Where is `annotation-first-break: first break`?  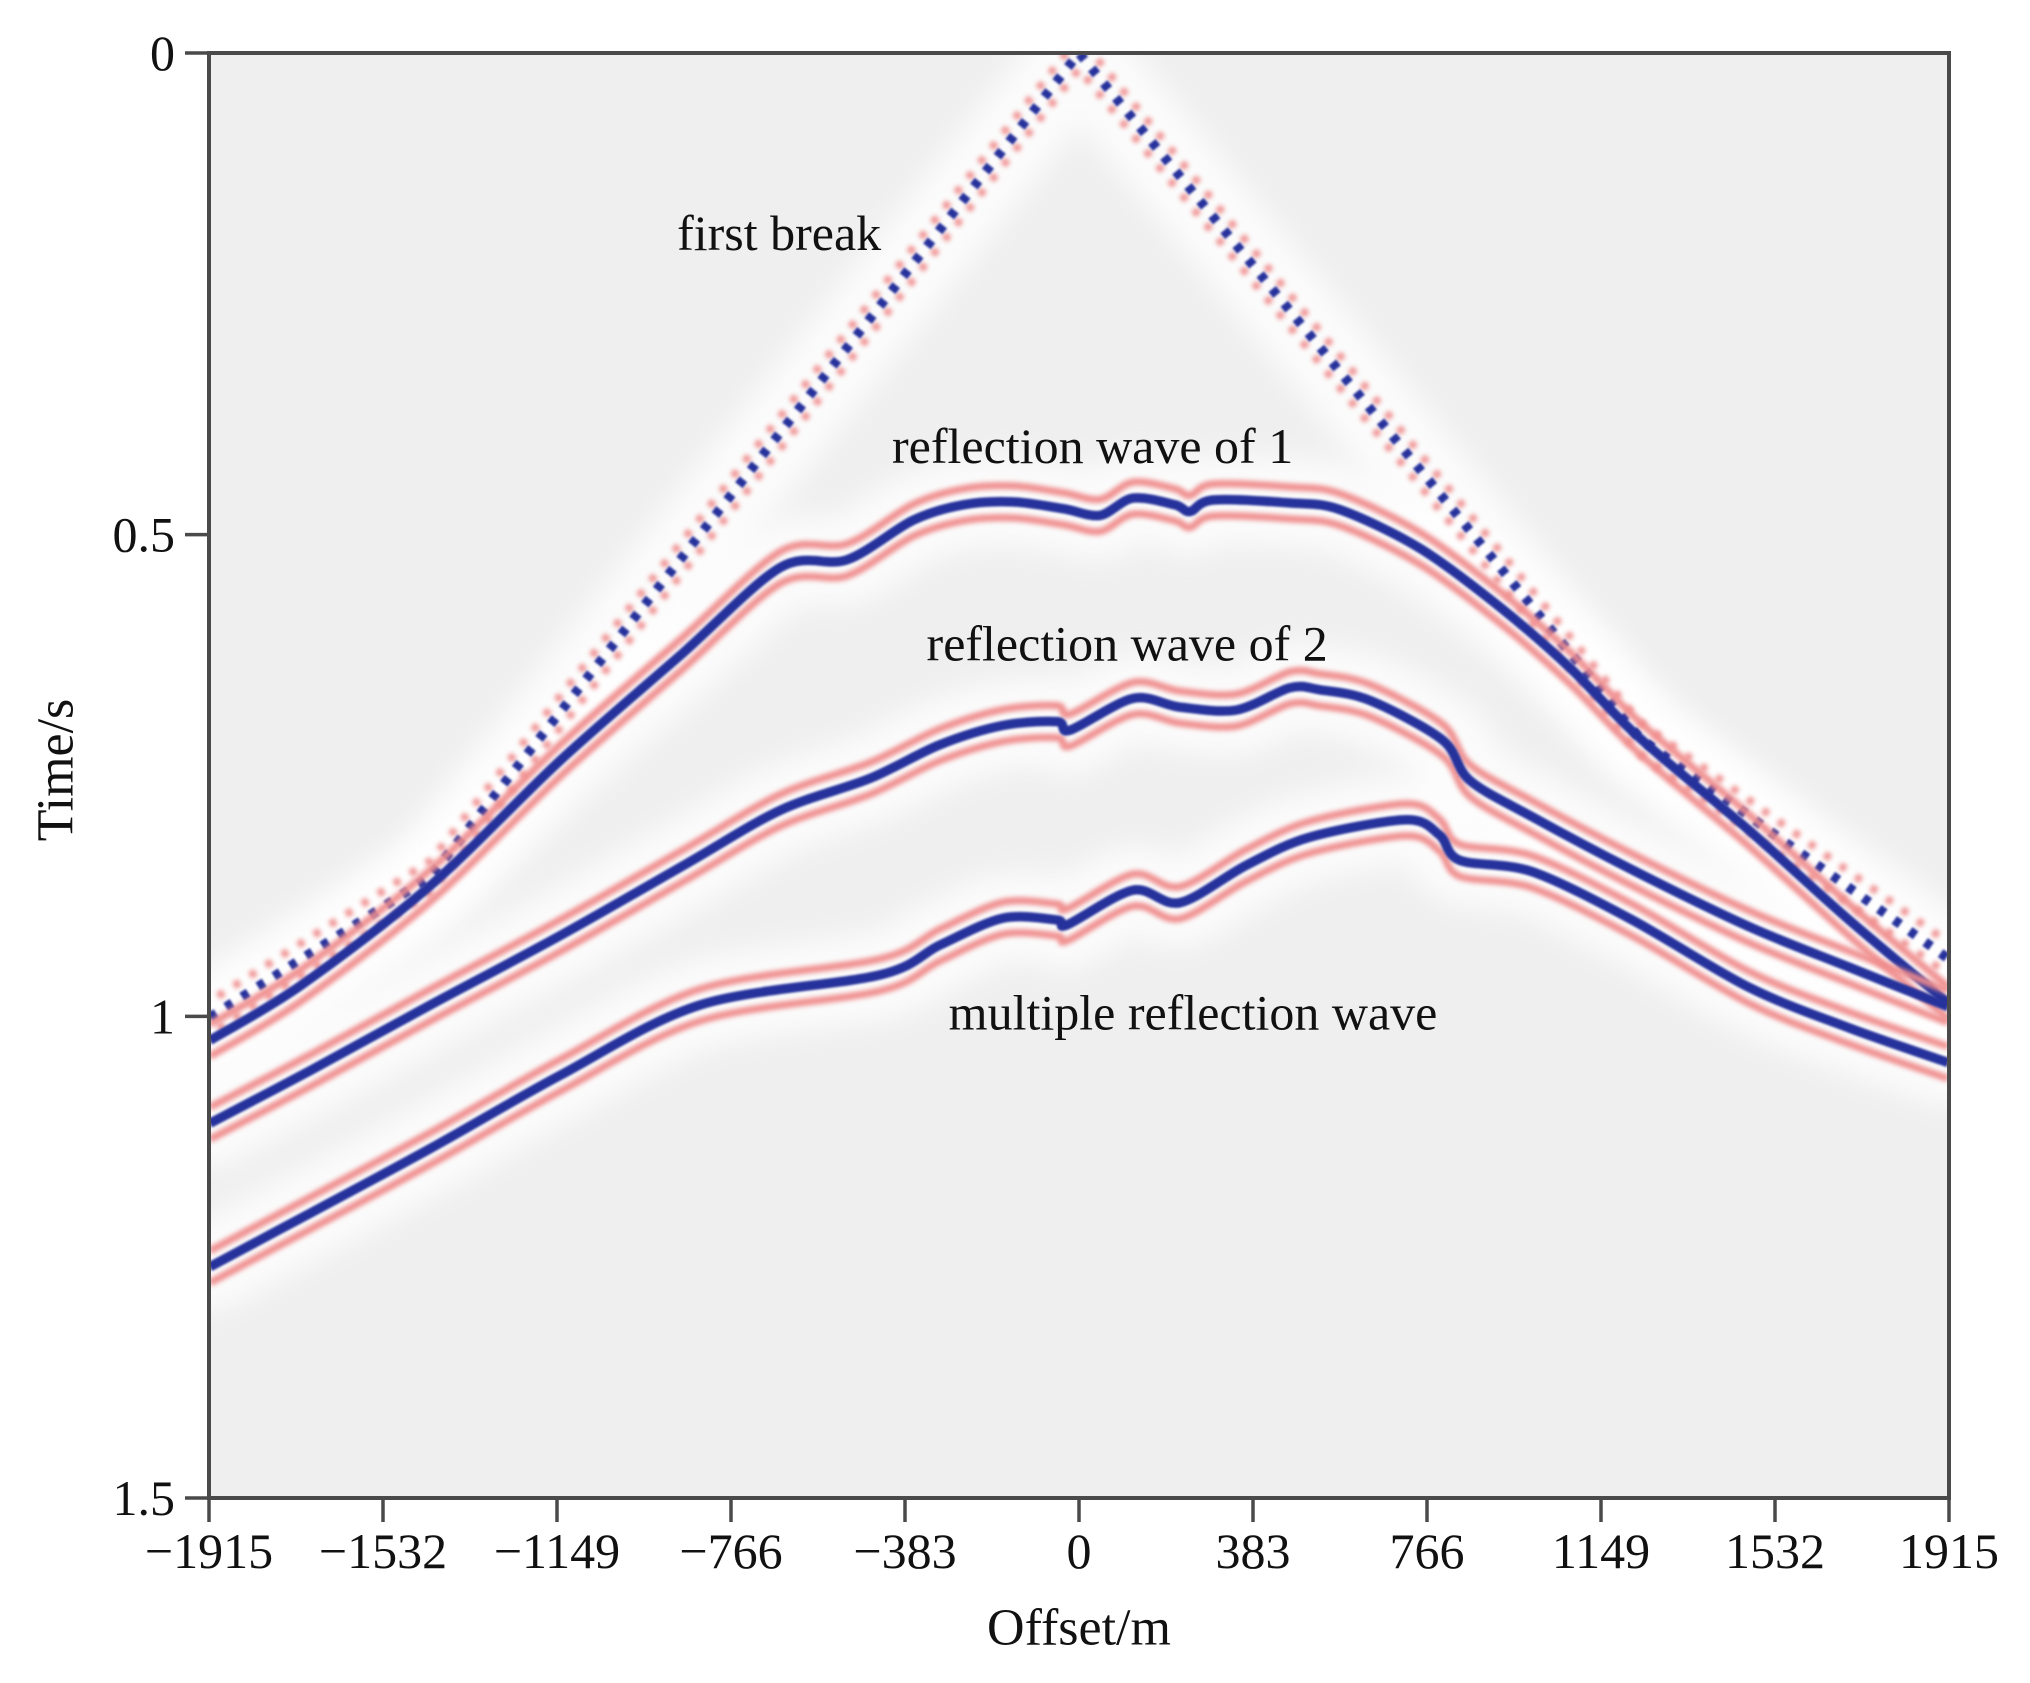
annotation-first-break: first break is located at coordinates (779, 233).